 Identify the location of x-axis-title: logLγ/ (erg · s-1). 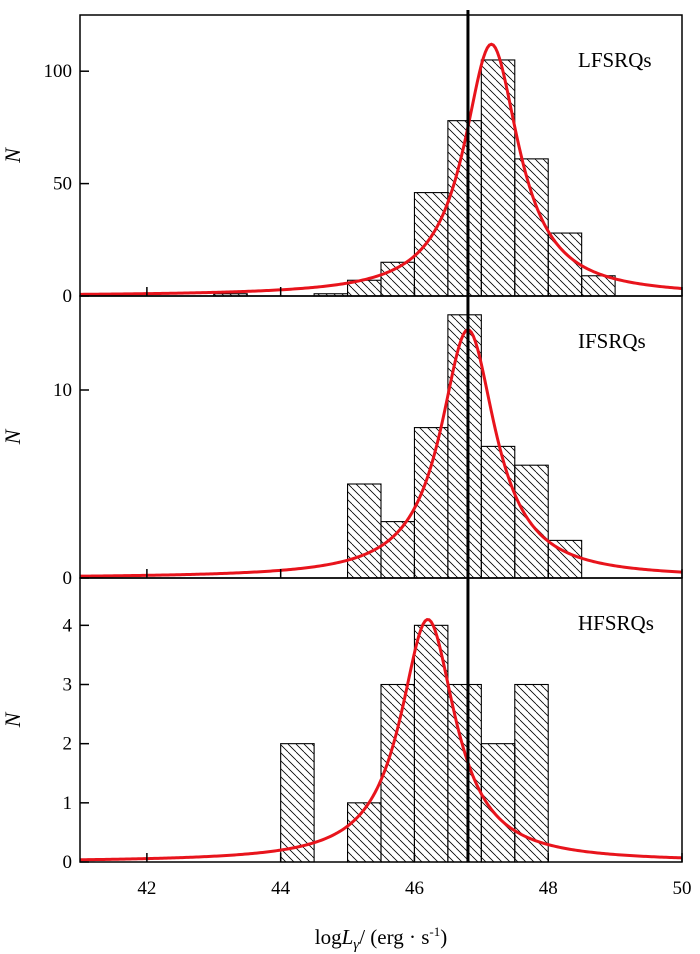
(381, 938).